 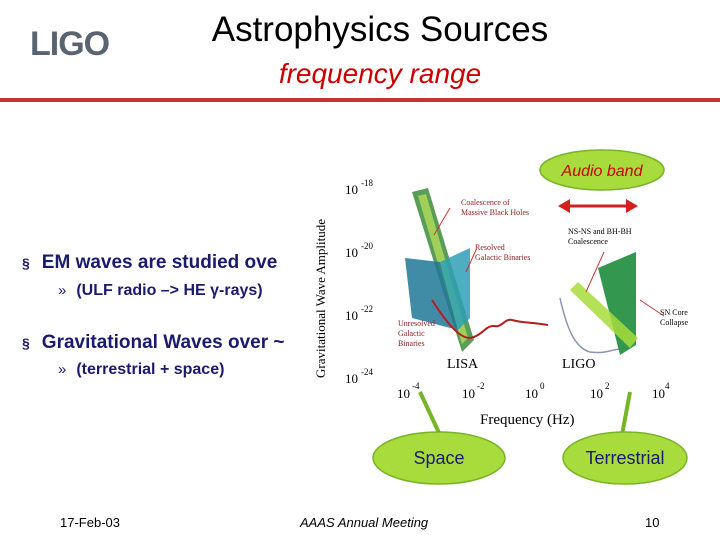 I want to click on nsbh-pointer, so click(x=595, y=272).